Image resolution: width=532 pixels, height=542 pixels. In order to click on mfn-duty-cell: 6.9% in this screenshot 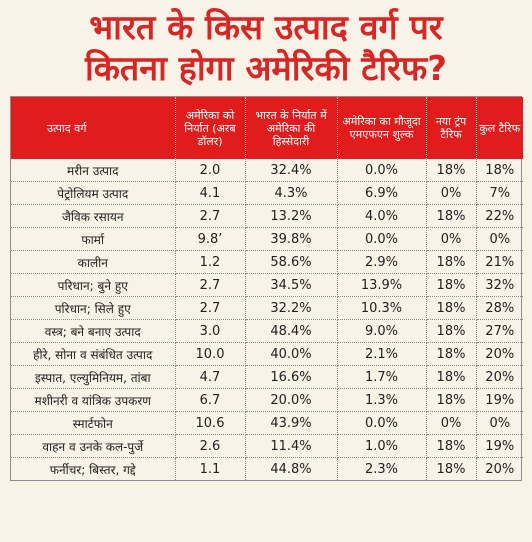, I will do `click(382, 193)`.